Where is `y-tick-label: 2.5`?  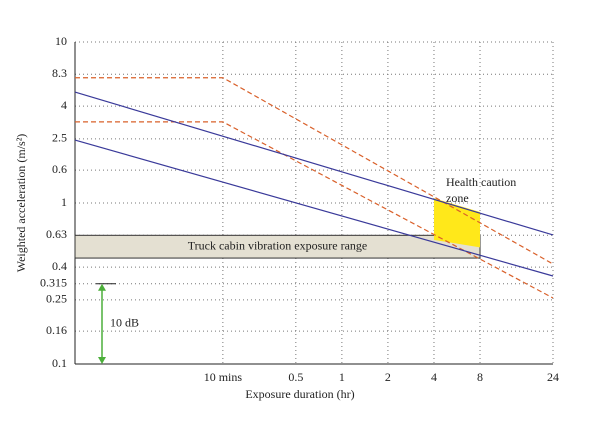
y-tick-label: 2.5 is located at coordinates (59, 138).